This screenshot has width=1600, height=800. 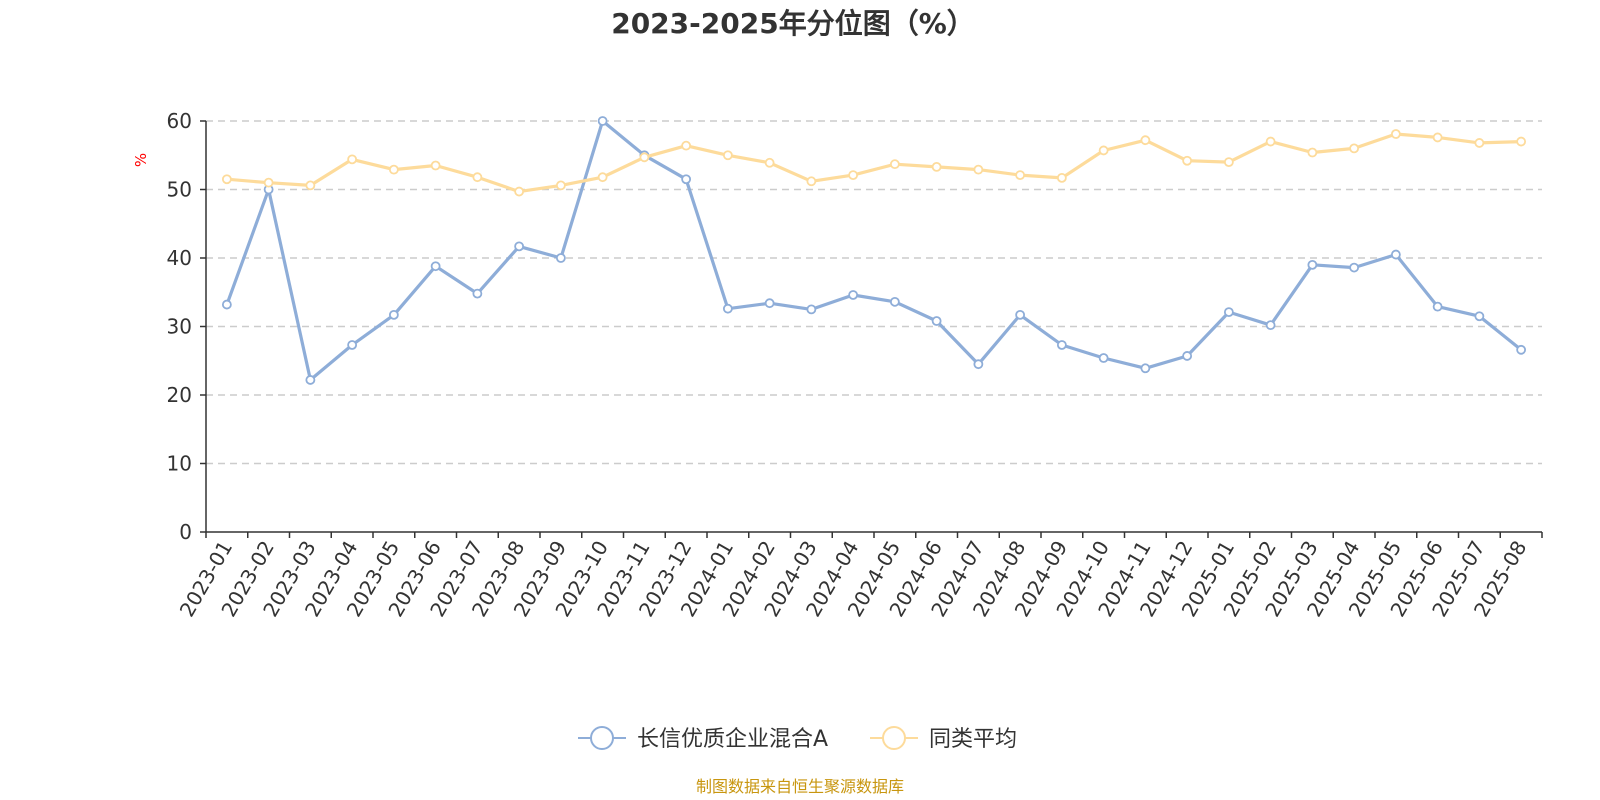 I want to click on chart-title: 2023-2025年分位图（%）, so click(x=793, y=23).